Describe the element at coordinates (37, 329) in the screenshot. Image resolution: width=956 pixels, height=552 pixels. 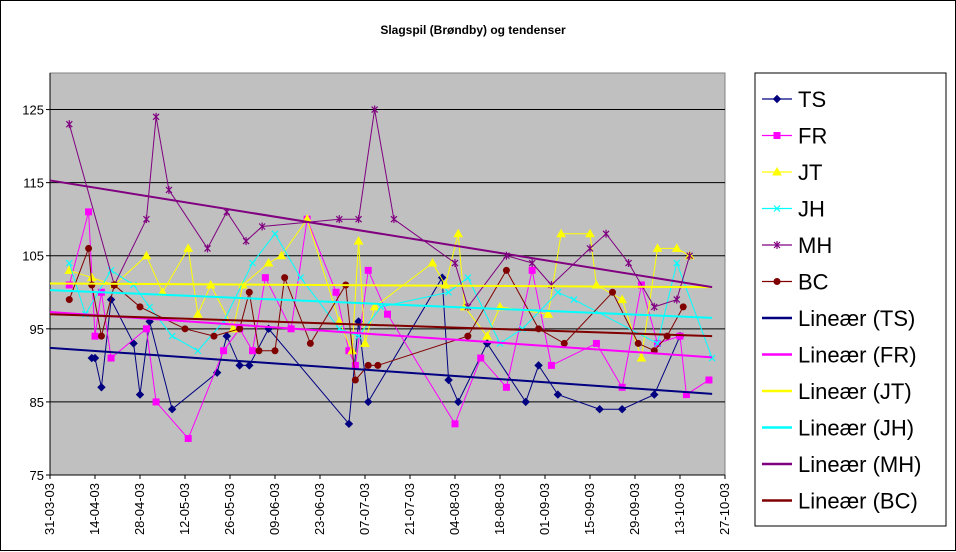
I see `y-tick-label: 95` at that location.